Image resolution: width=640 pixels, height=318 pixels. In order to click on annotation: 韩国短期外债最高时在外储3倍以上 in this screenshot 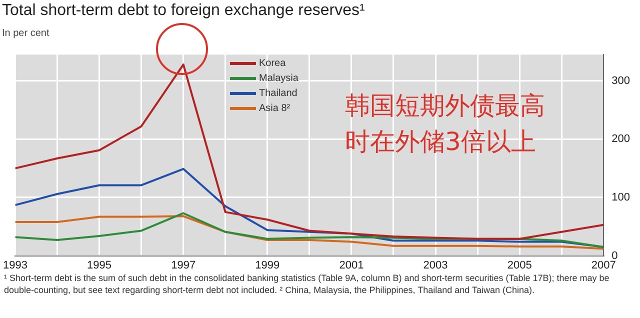, I will do `click(445, 124)`.